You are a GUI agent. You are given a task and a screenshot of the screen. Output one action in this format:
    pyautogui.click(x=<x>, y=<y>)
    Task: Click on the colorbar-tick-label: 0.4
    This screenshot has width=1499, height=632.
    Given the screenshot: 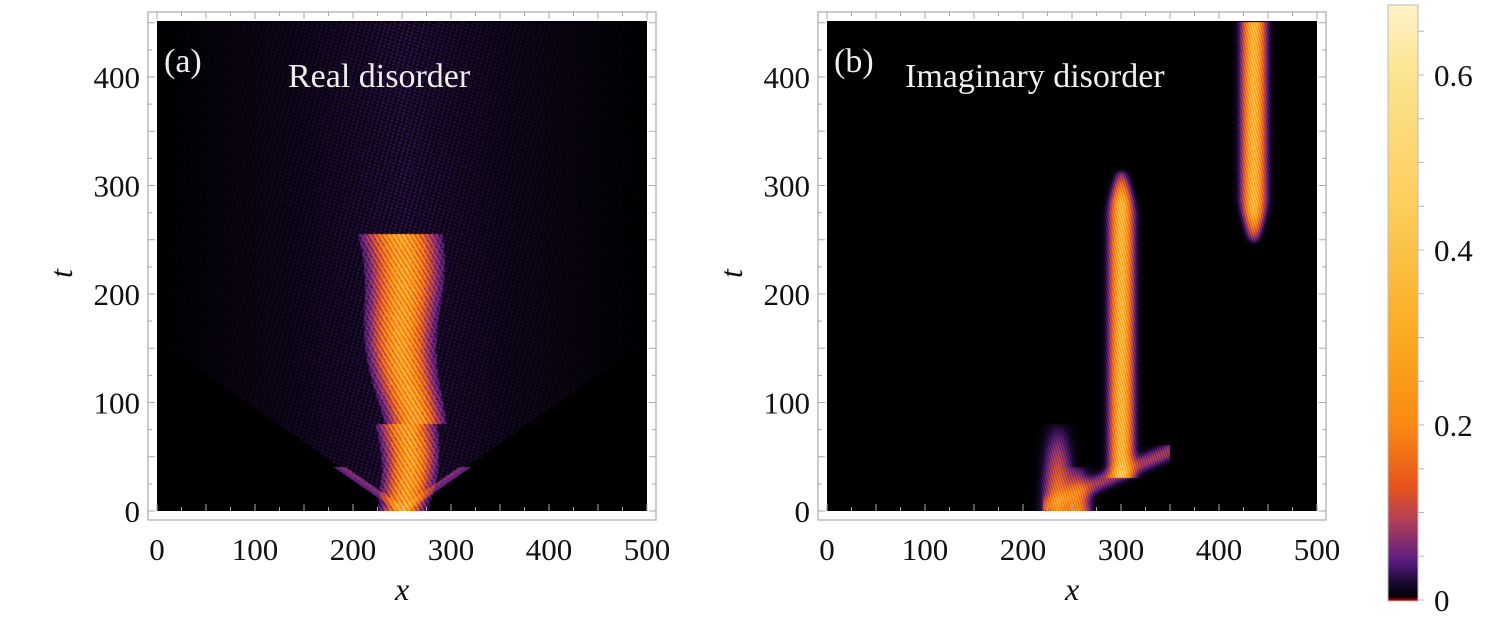 What is the action you would take?
    pyautogui.click(x=1453, y=250)
    